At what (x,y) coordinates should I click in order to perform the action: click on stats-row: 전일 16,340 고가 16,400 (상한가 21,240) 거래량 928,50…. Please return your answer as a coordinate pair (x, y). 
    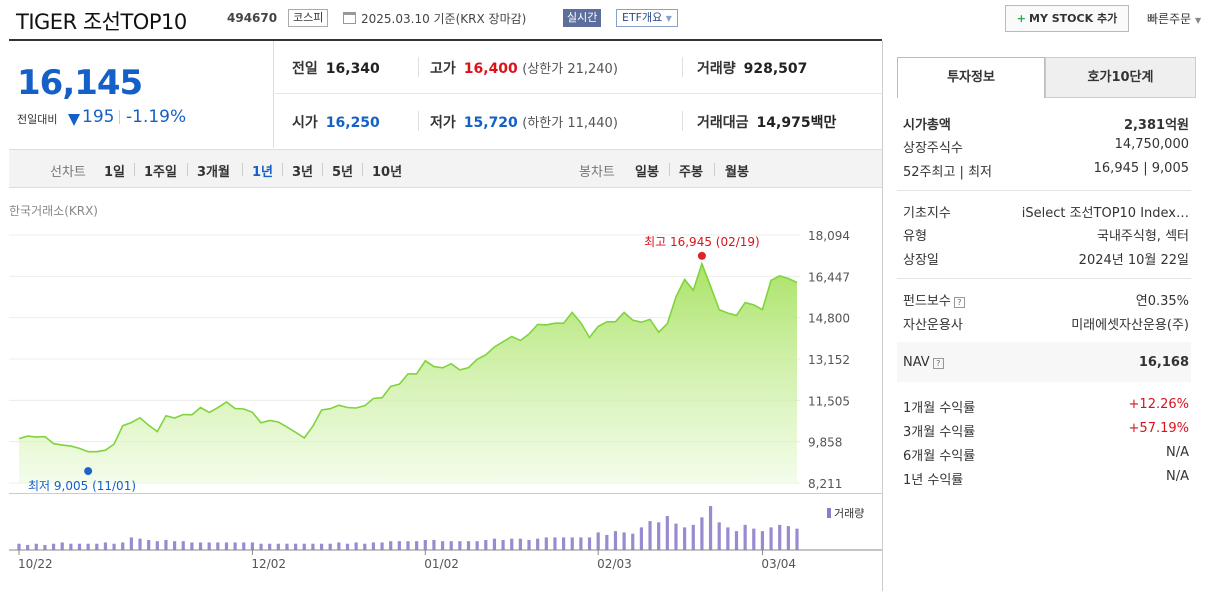
    Looking at the image, I should click on (578, 67).